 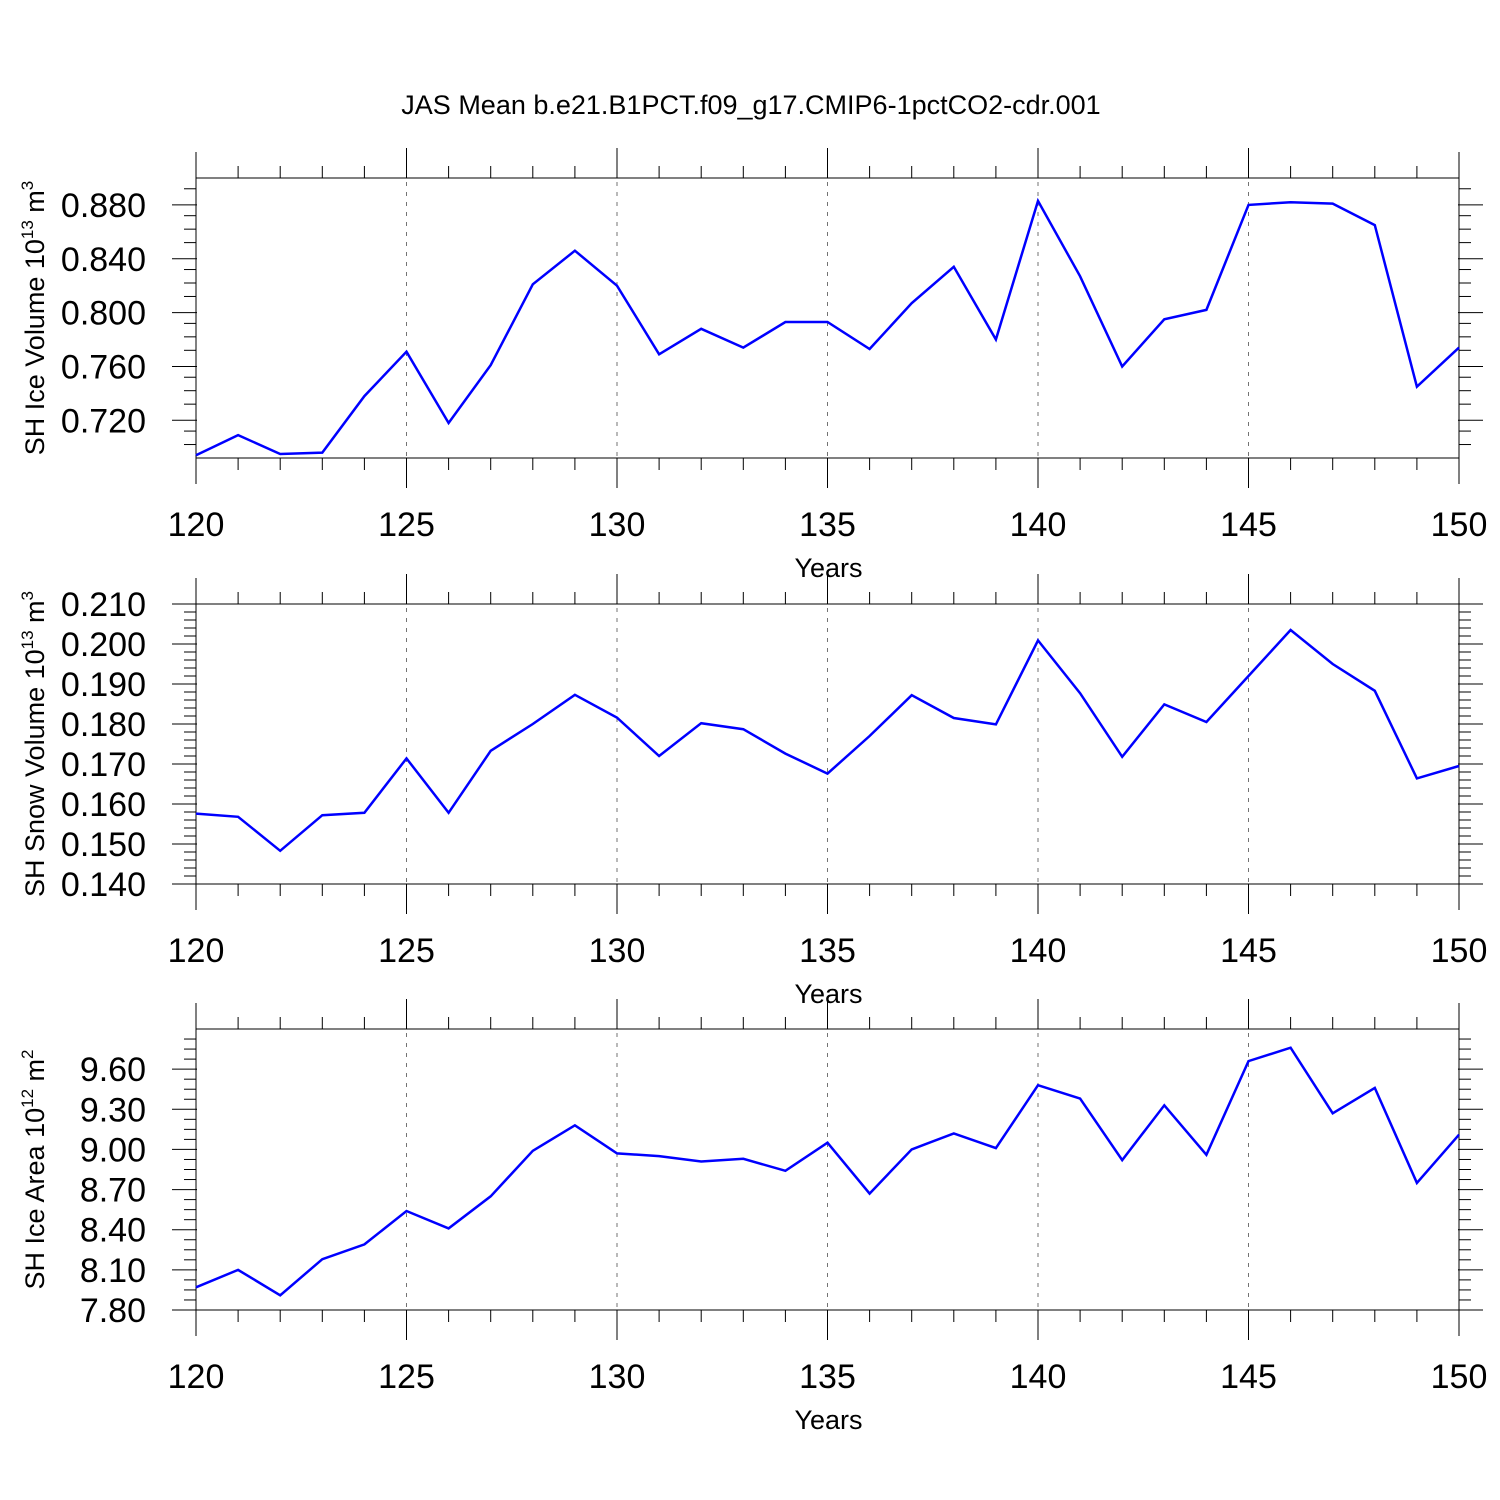 What do you see at coordinates (35, 347) in the screenshot?
I see `y-axis-label-main: SH Ice Volume 10` at bounding box center [35, 347].